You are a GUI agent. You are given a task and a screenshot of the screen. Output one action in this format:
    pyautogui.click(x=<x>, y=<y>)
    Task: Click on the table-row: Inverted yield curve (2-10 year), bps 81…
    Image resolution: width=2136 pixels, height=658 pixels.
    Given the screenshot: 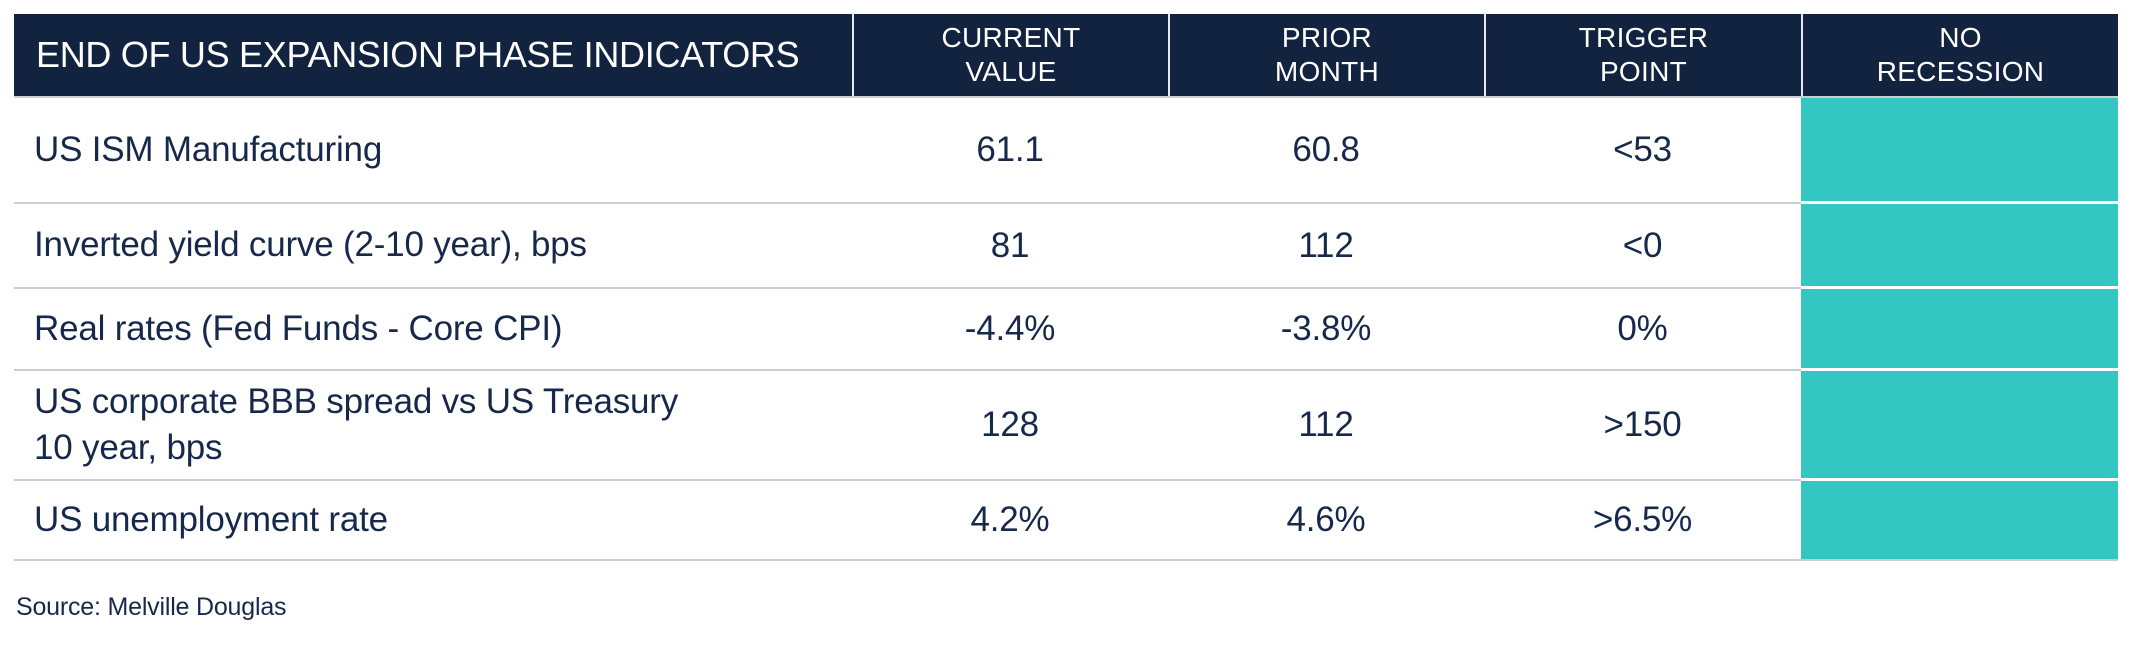 What is the action you would take?
    pyautogui.click(x=1066, y=246)
    